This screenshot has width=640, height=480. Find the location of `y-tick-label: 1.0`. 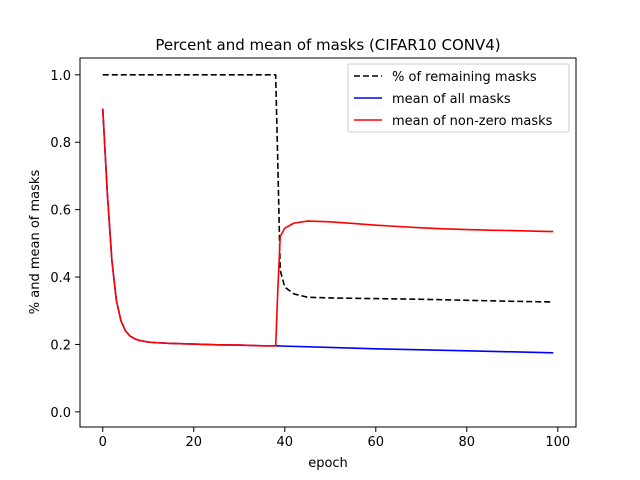

y-tick-label: 1.0 is located at coordinates (60, 76).